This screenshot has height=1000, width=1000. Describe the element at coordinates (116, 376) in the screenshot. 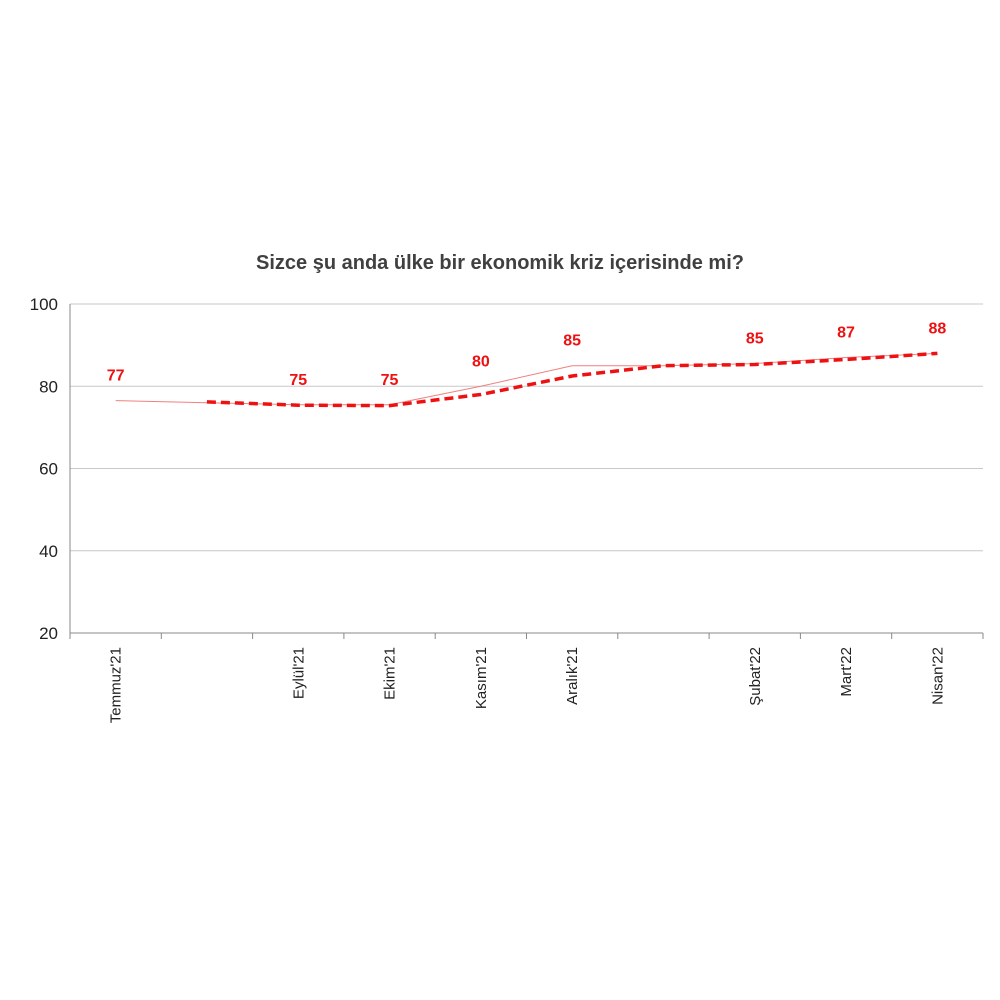

I see `data-label: 77` at that location.